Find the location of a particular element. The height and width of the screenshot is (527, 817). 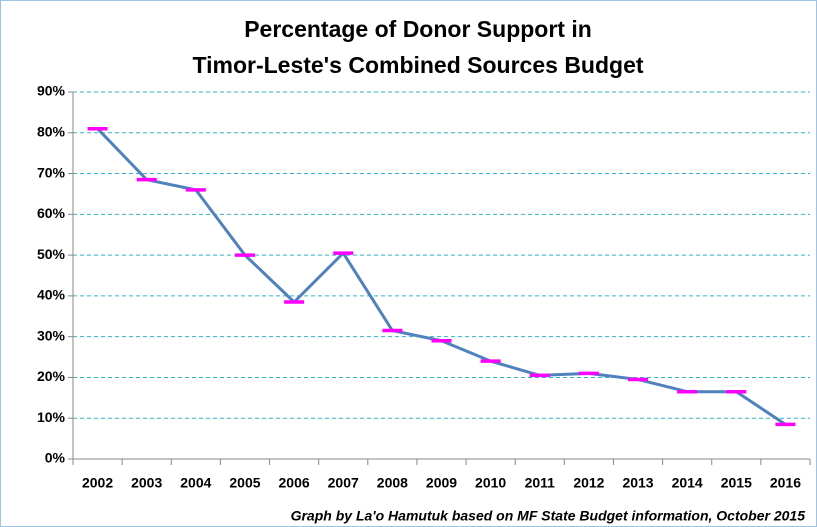

y-tick-label: 70% is located at coordinates (51, 172).